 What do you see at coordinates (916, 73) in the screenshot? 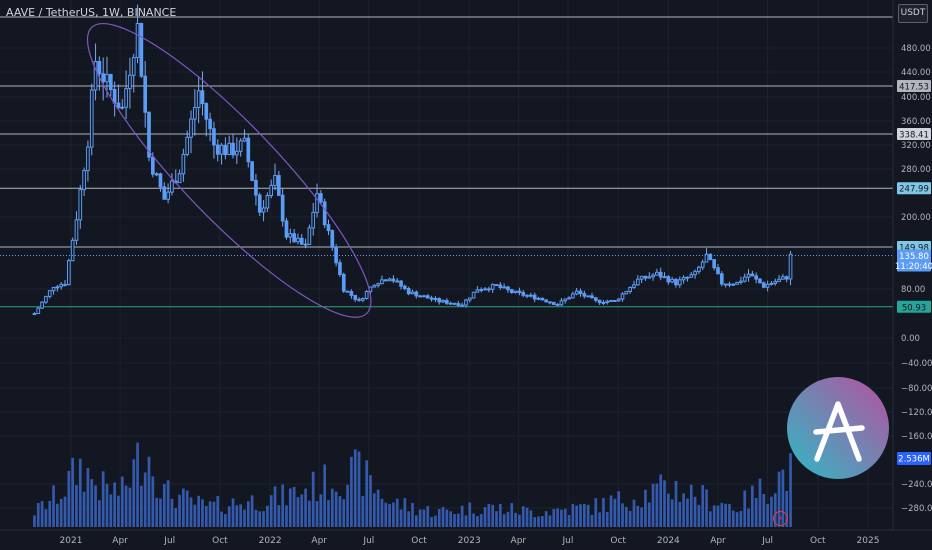
I see `y-tick-label: 440.00` at bounding box center [916, 73].